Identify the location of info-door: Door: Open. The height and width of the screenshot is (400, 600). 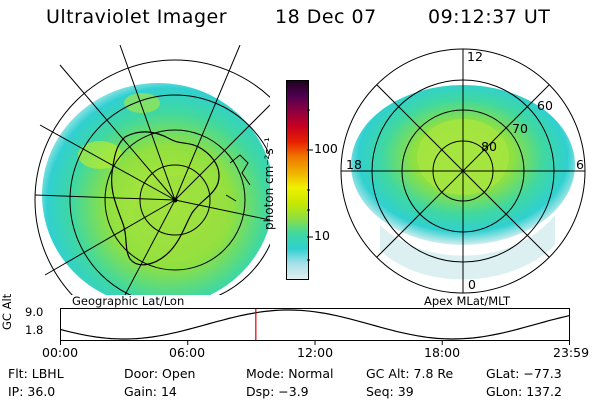
(160, 373).